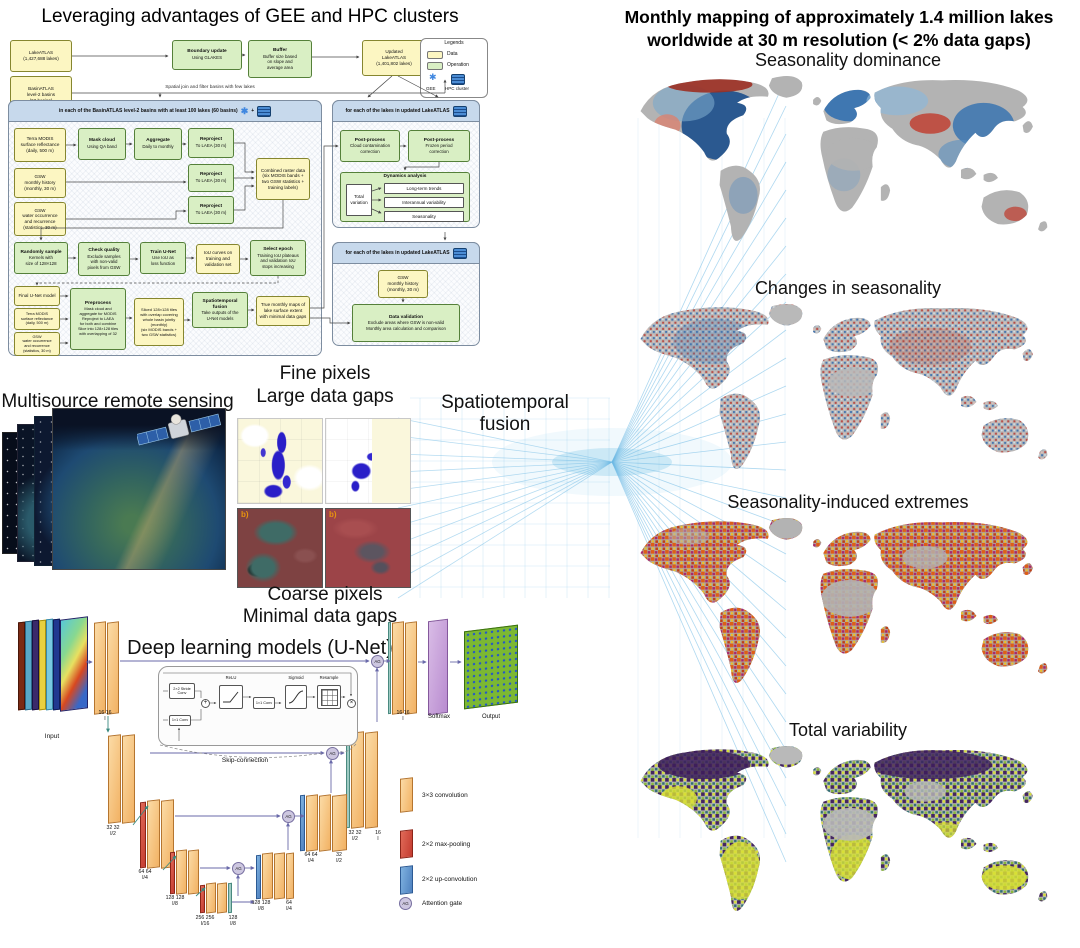 Image resolution: width=1080 pixels, height=948 pixels. Describe the element at coordinates (211, 143) in the screenshot. I see `box-reproject-1: Reproject To LAEA (30 m)` at that location.